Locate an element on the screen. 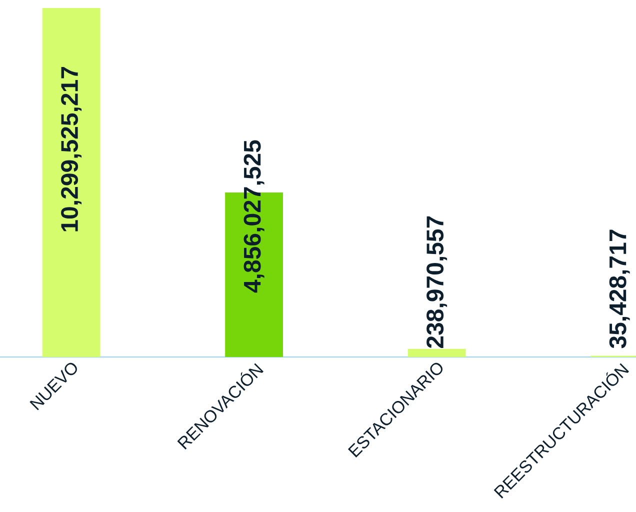  data-label: 238,970,557 is located at coordinates (437, 282).